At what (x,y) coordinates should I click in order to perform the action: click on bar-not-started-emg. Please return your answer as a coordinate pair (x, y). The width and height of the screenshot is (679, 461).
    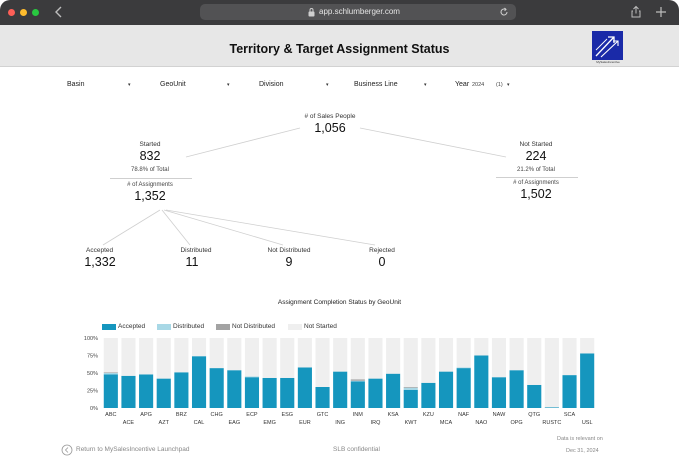
    Looking at the image, I should click on (269, 358).